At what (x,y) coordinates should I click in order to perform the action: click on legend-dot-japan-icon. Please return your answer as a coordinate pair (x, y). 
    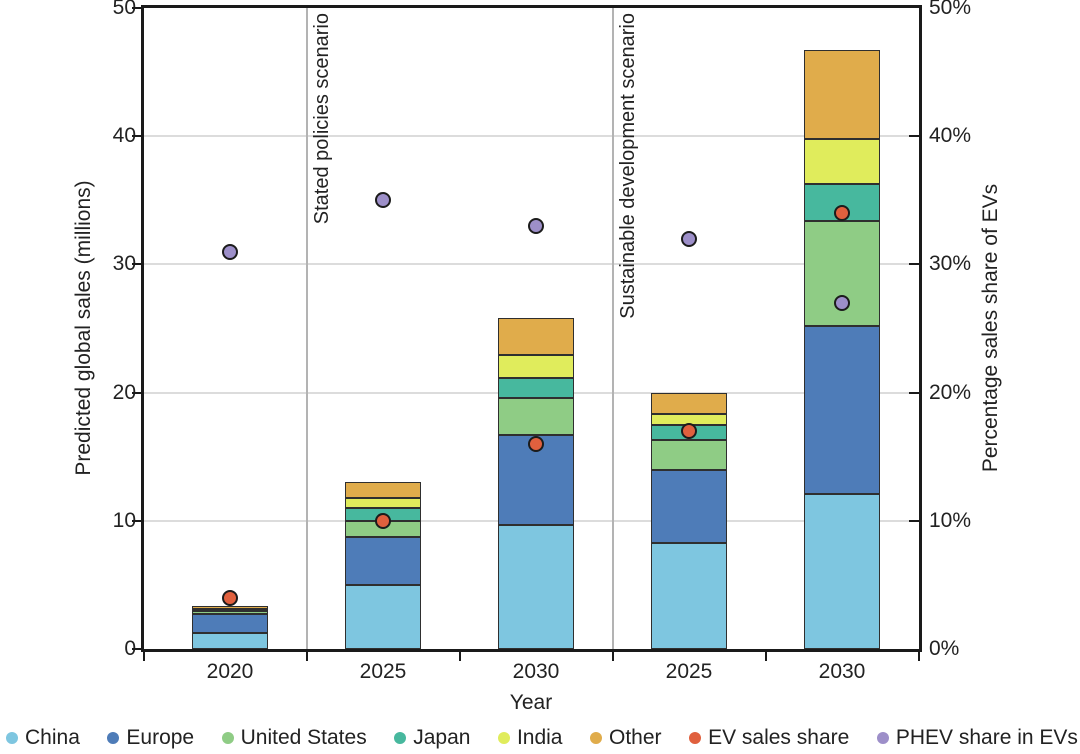
    Looking at the image, I should click on (400, 738).